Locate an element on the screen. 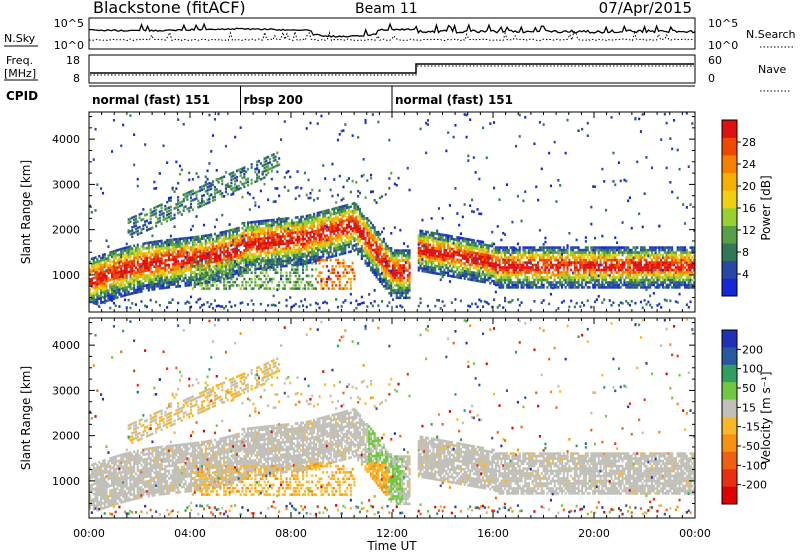  noise-left-tick-bottom: 10^0 is located at coordinates (69, 45).